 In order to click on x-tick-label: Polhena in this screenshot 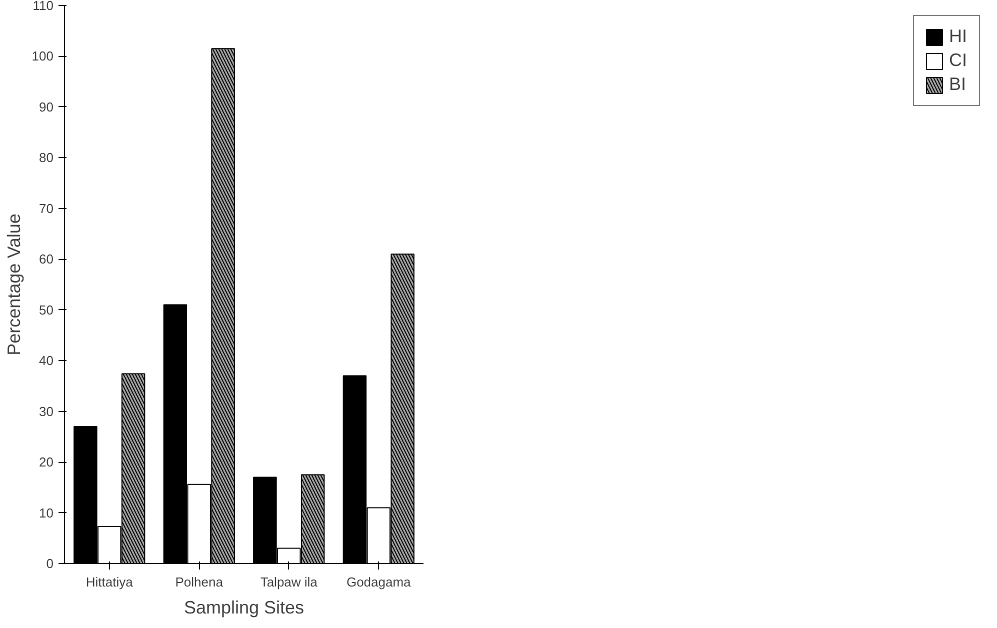, I will do `click(199, 582)`.